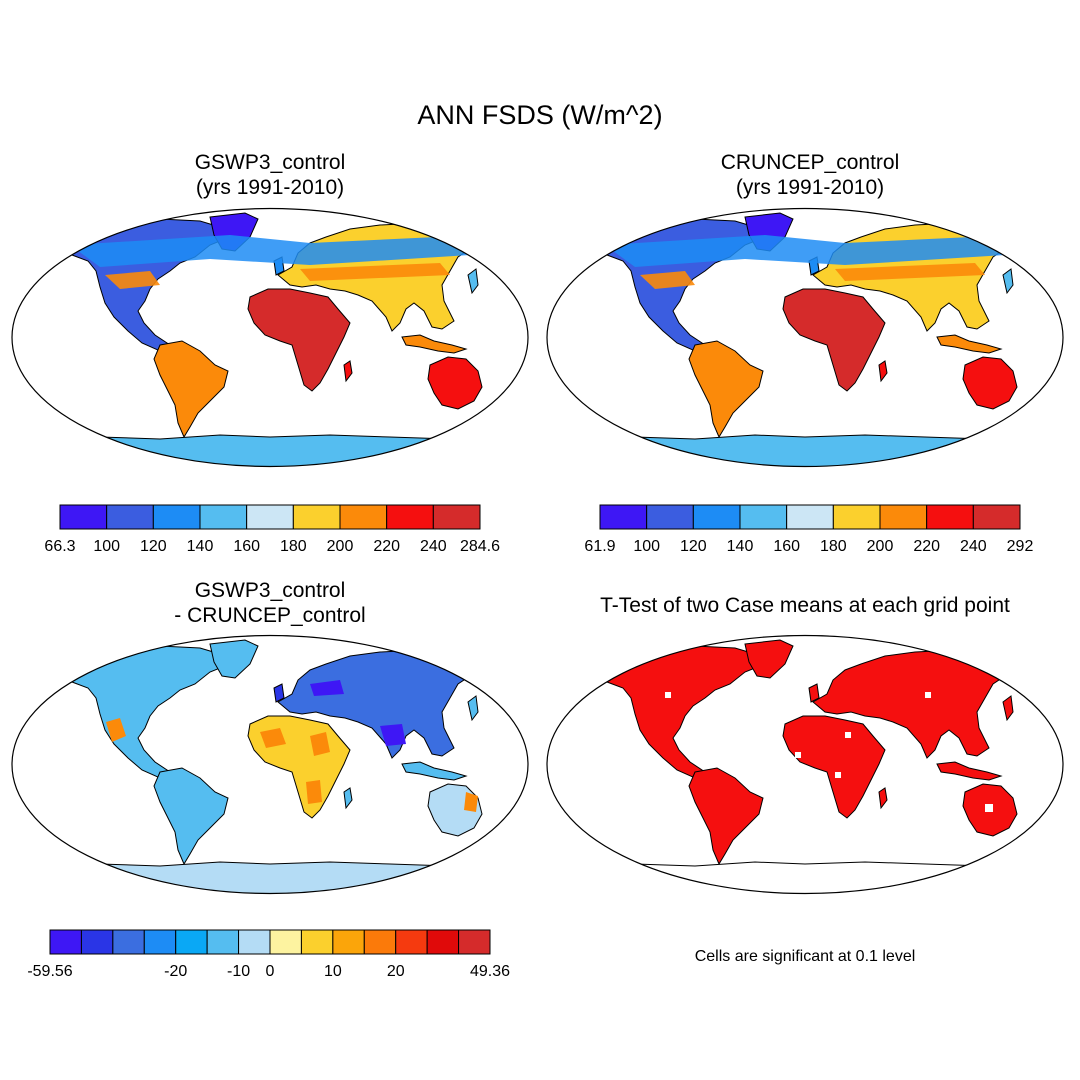 This screenshot has height=1080, width=1080. I want to click on colorbar-tick-label: 10, so click(333, 971).